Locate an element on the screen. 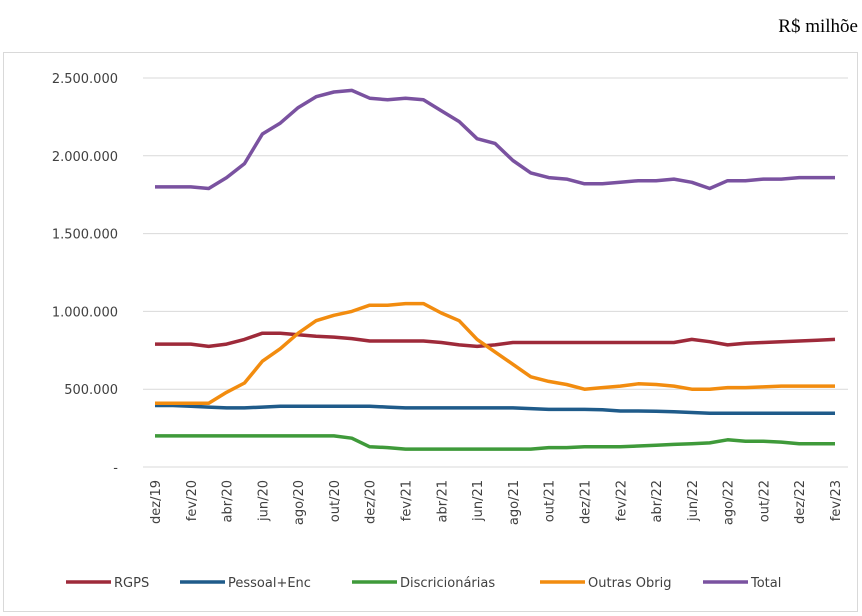  x-tick-label: ago/21 is located at coordinates (514, 502).